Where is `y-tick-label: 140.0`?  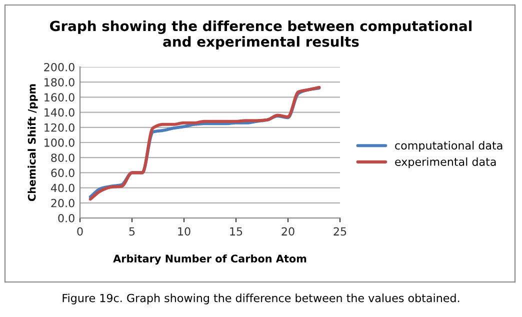
y-tick-label: 140.0 is located at coordinates (59, 112).